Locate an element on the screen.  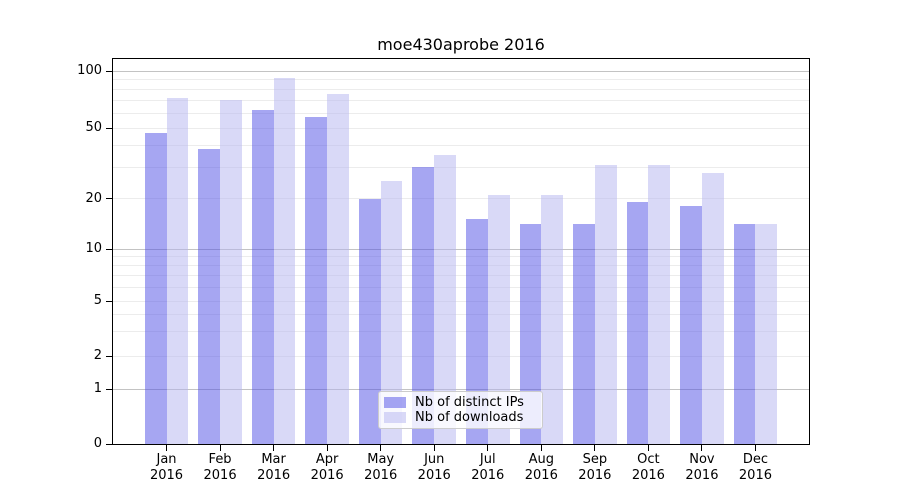
y-tick-label: 2 is located at coordinates (97, 355).